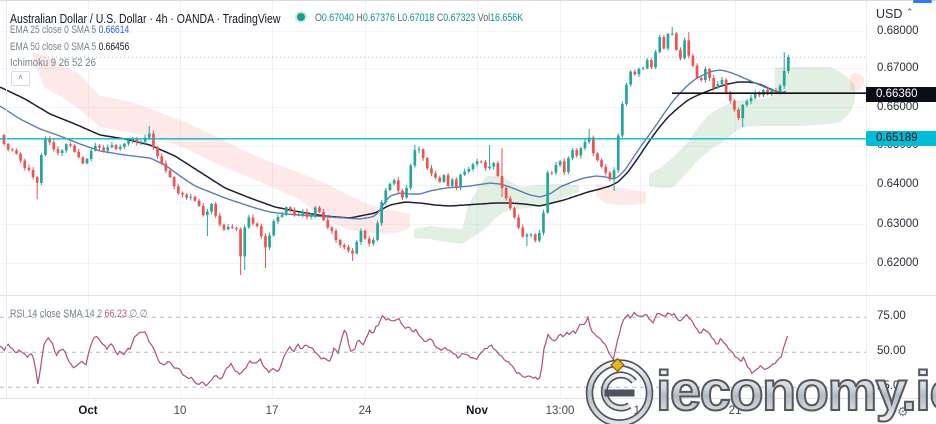 The height and width of the screenshot is (424, 936). I want to click on svg-text: ieconomy.io, so click(796, 390).